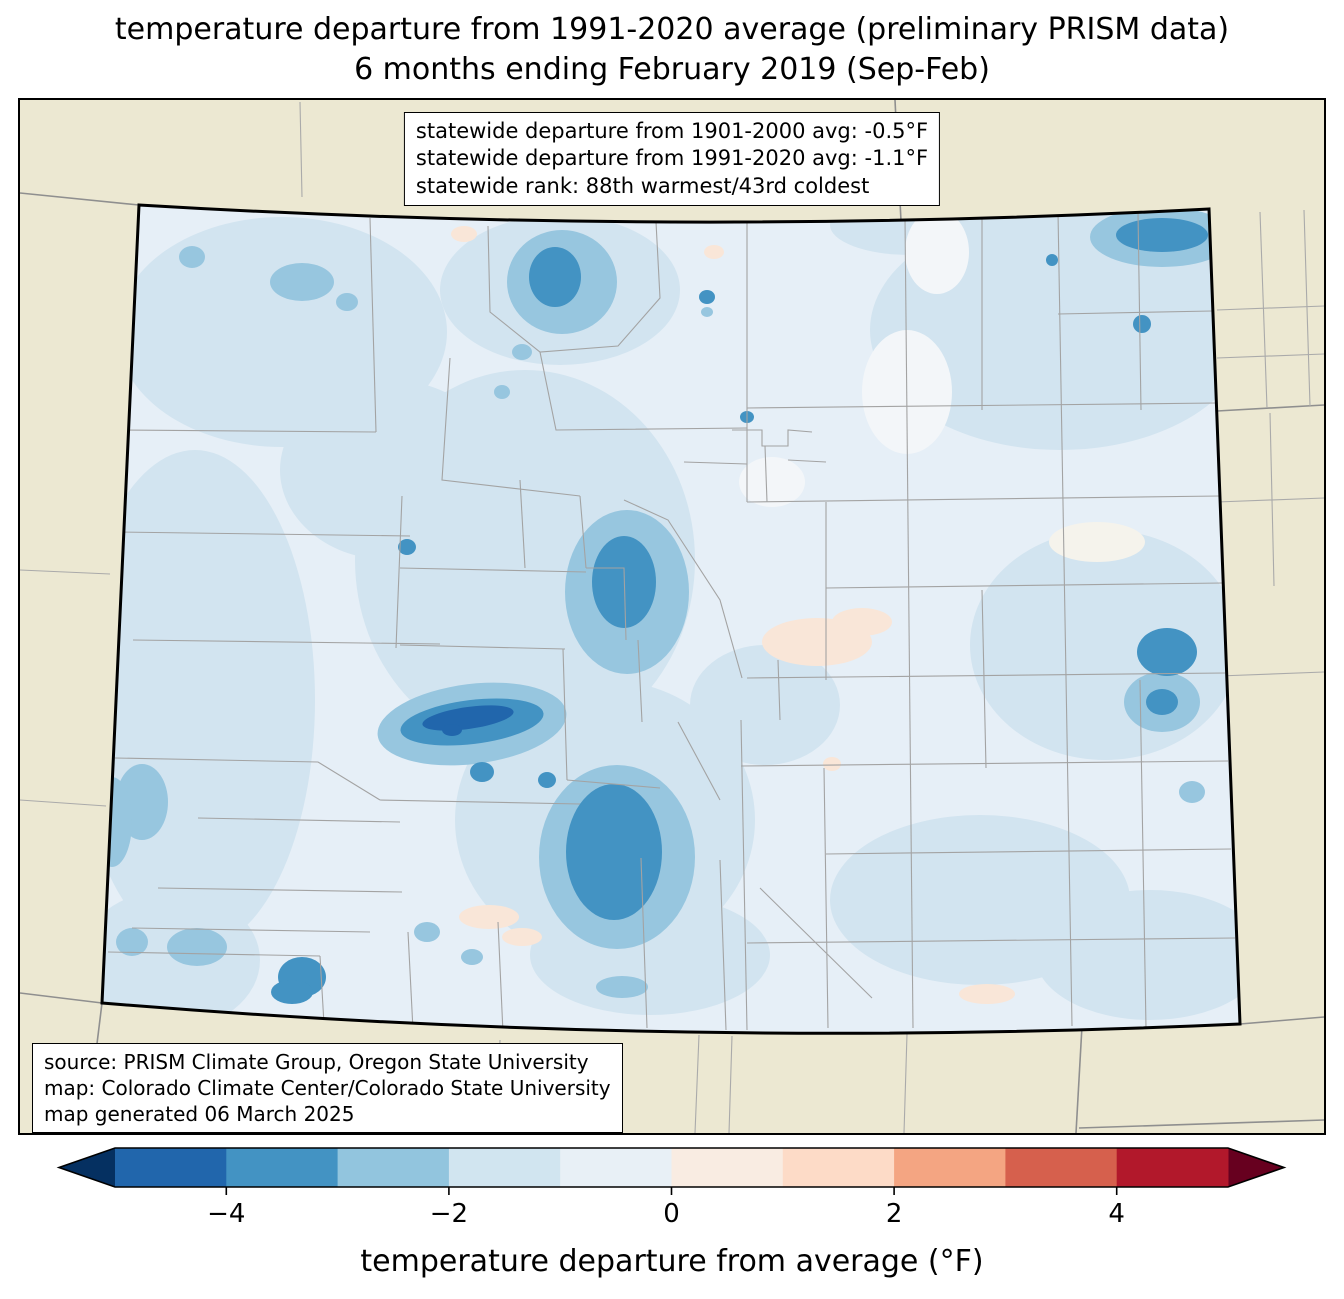  Describe the element at coordinates (87, 1167) in the screenshot. I see `colorbar-left-arrow` at that location.